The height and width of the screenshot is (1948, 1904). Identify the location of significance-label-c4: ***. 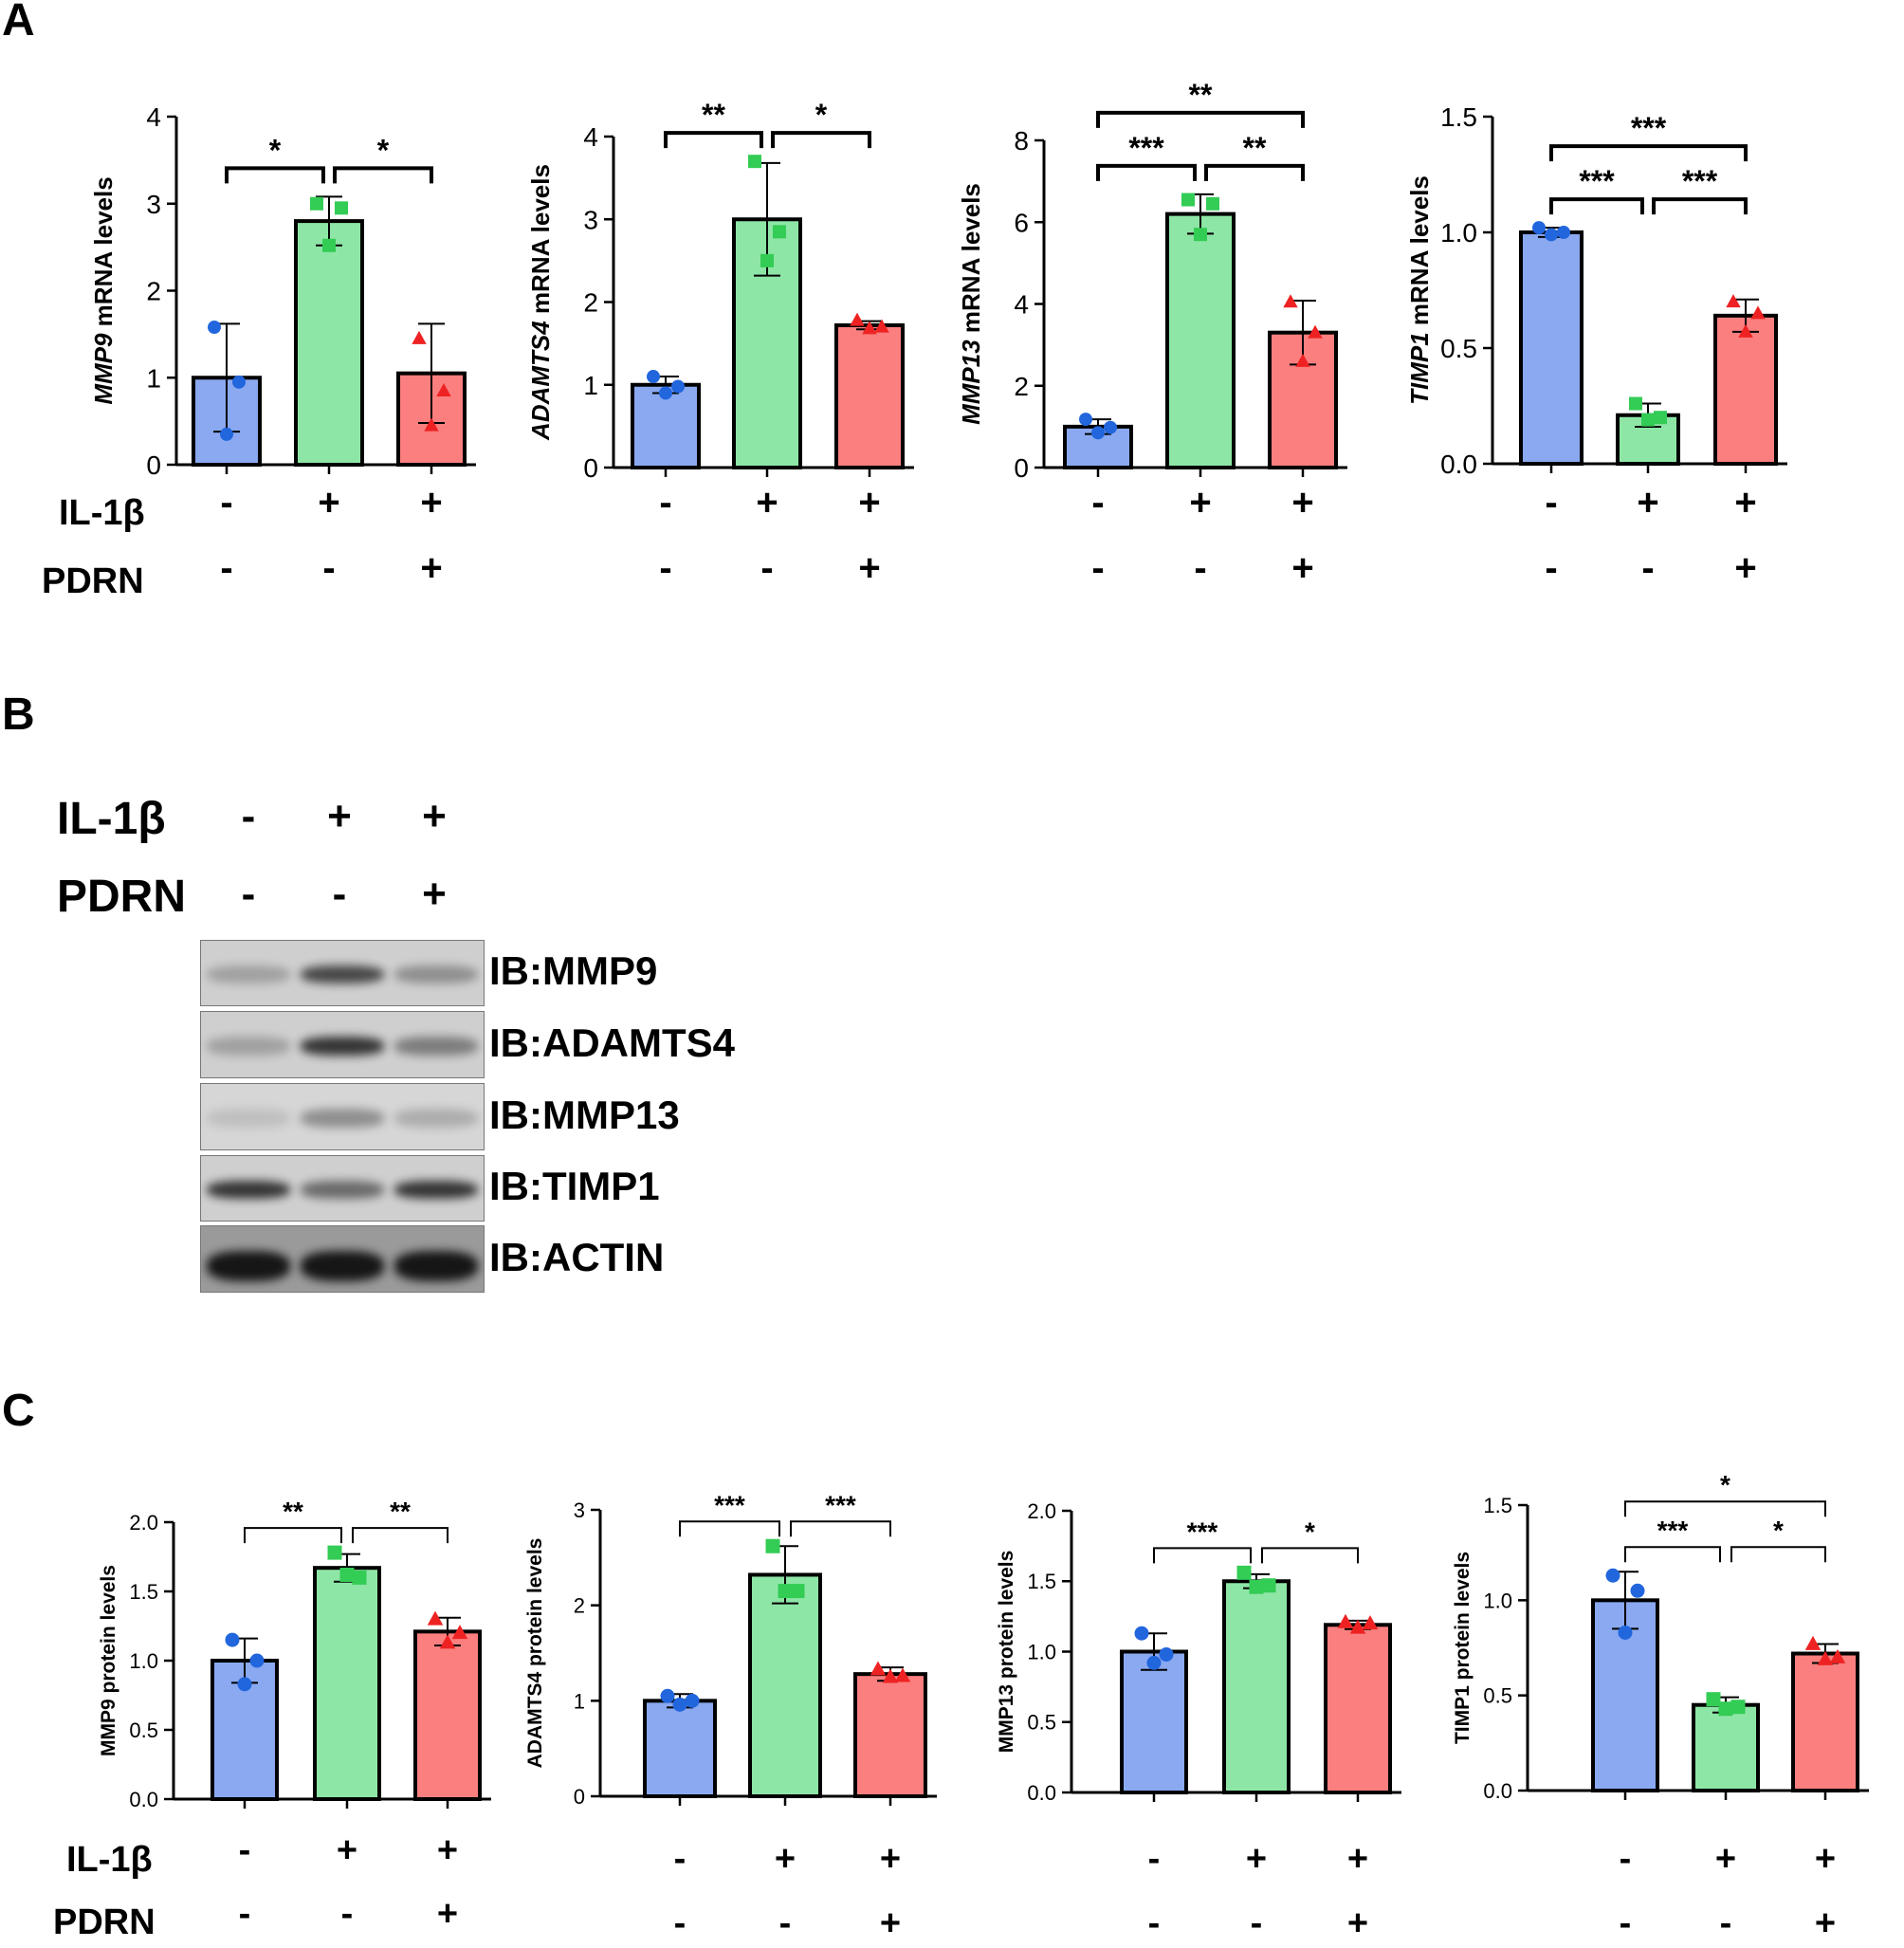
(1673, 1530).